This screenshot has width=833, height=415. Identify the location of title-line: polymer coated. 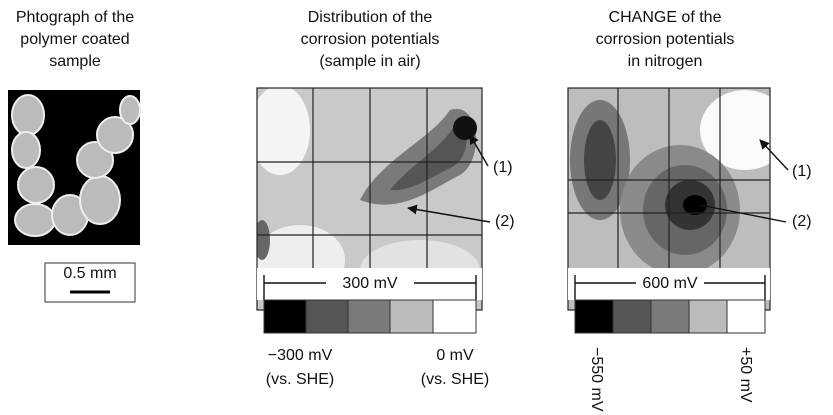
(74, 39).